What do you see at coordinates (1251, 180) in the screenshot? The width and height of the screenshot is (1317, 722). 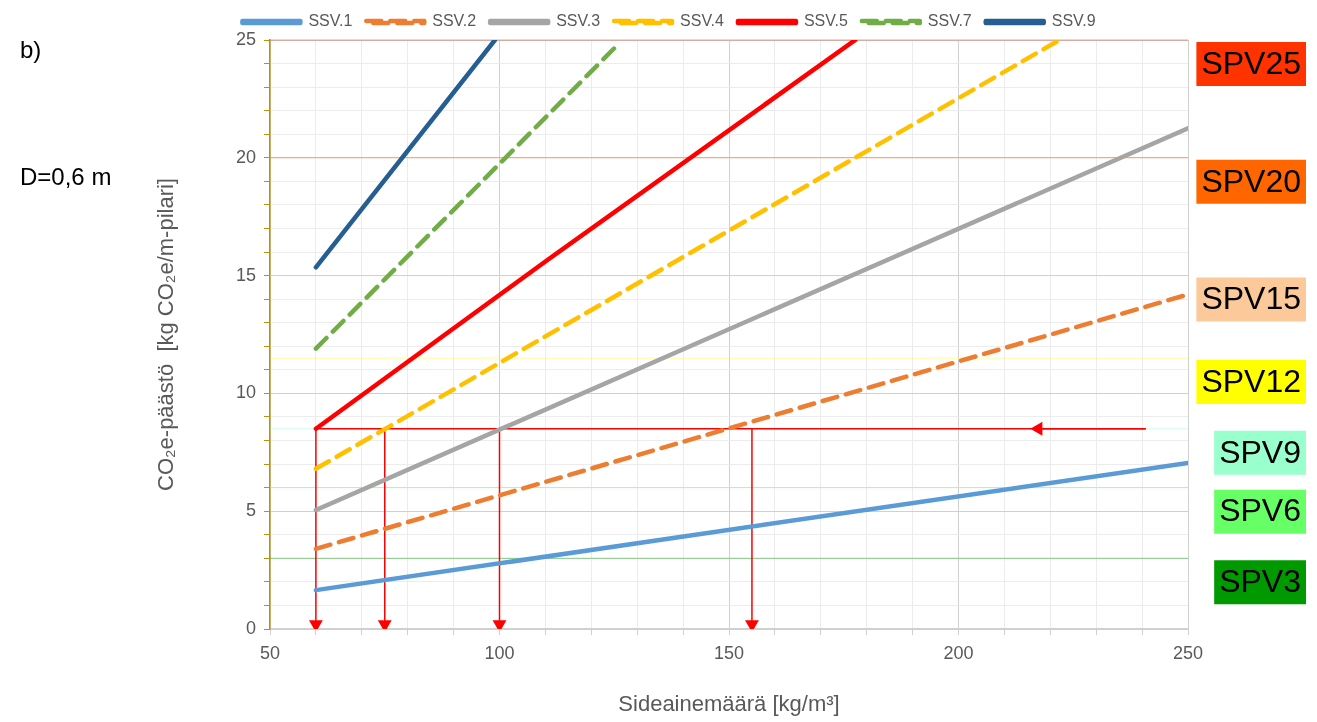 I see `ref-line-label: SPV20` at bounding box center [1251, 180].